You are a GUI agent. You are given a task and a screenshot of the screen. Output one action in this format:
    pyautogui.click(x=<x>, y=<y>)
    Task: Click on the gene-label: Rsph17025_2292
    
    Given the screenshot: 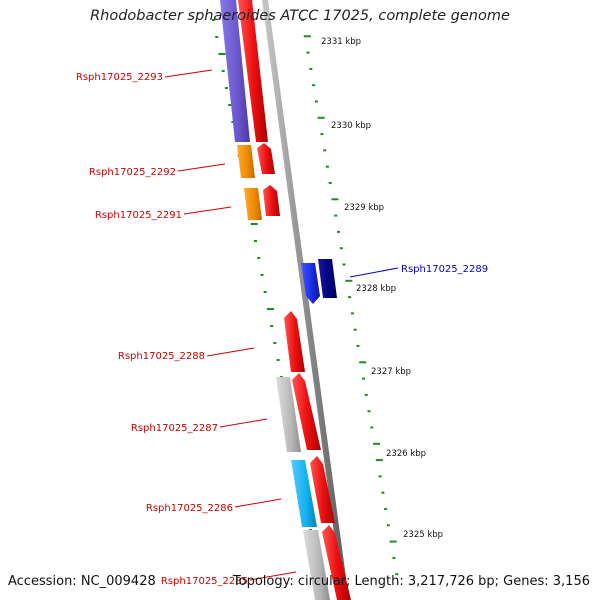 What is the action you would take?
    pyautogui.click(x=132, y=172)
    